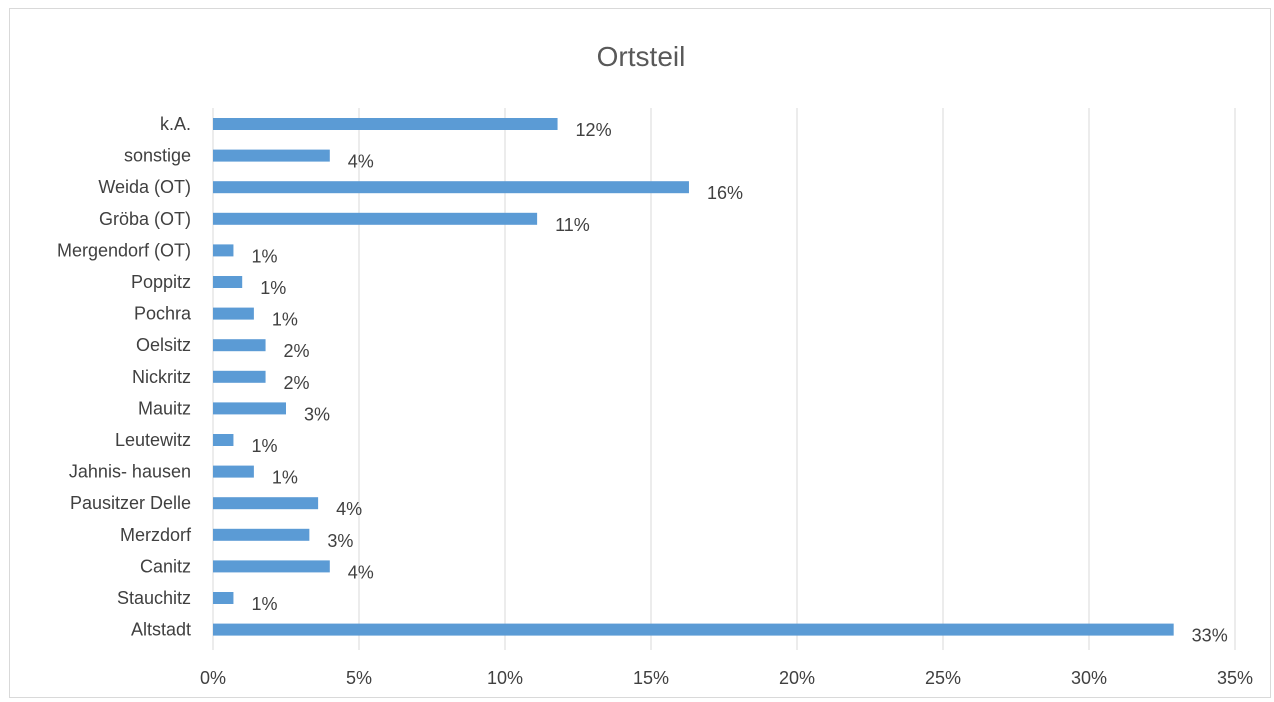 This screenshot has height=702, width=1274. What do you see at coordinates (163, 314) in the screenshot?
I see `category-label: Pochra` at bounding box center [163, 314].